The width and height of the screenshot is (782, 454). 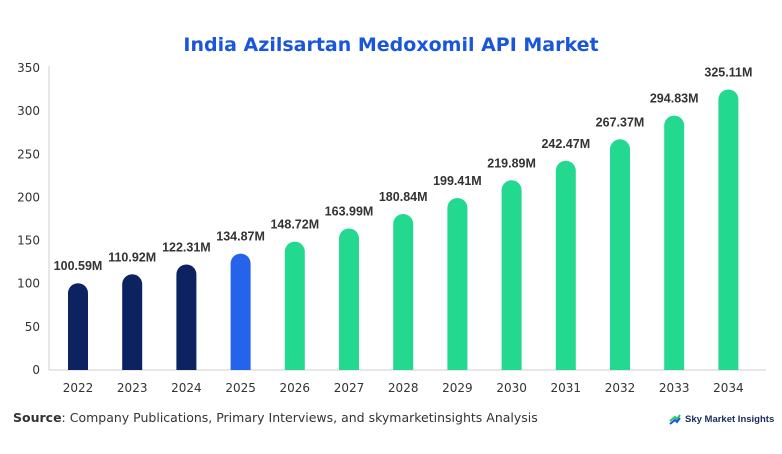 I want to click on chart-title: India Azilsartan Medoxomil API Market, so click(x=390, y=45).